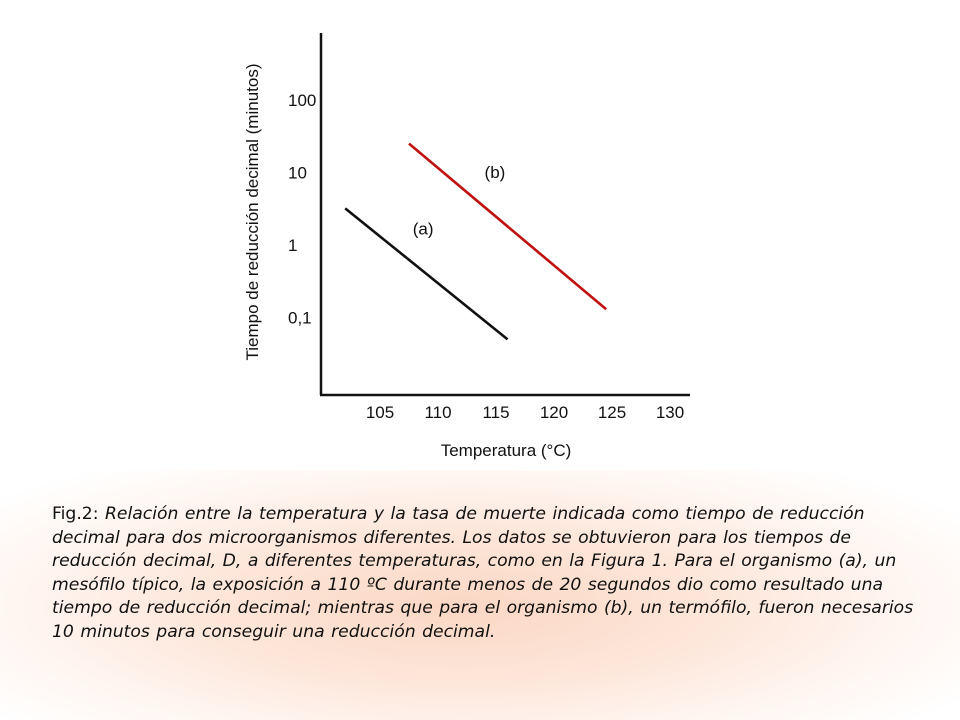 This screenshot has height=720, width=960. What do you see at coordinates (302, 100) in the screenshot?
I see `y-tick-label: 100` at bounding box center [302, 100].